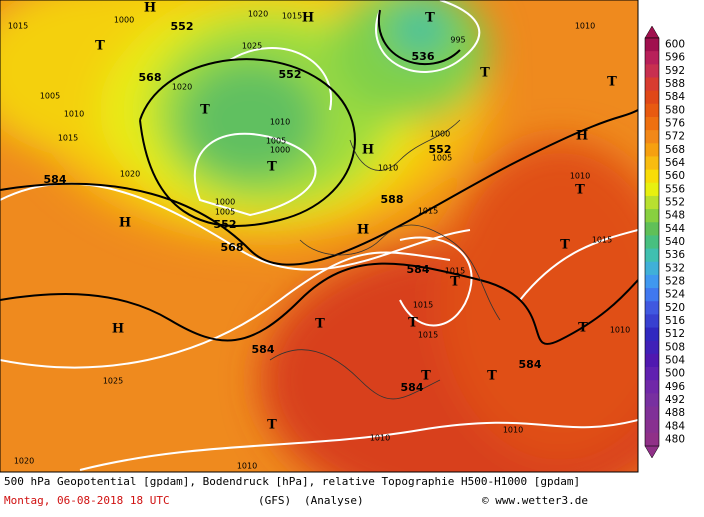 This screenshot has width=704, height=517. Describe the element at coordinates (675, 45) in the screenshot. I see `colorbar-label: 600` at that location.